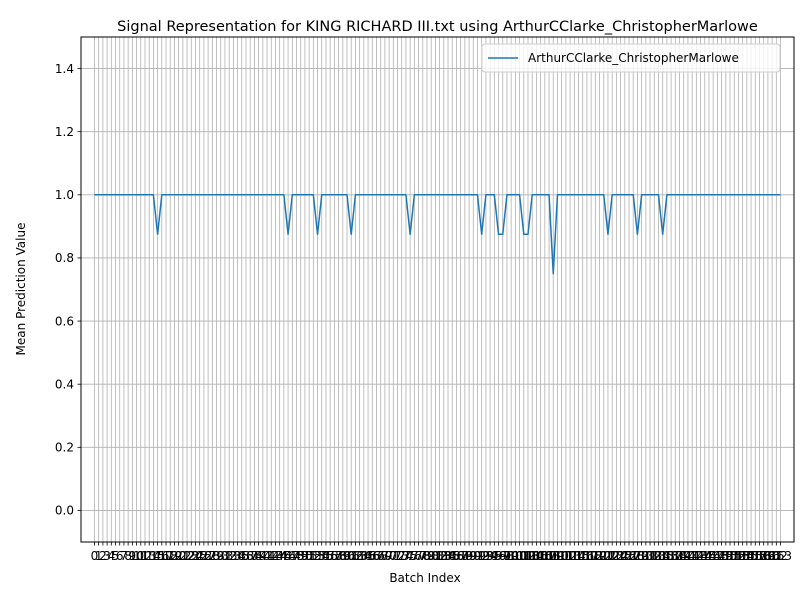 The width and height of the screenshot is (800, 600). What do you see at coordinates (283, 556) in the screenshot?
I see `x-tick-label: 45` at bounding box center [283, 556].